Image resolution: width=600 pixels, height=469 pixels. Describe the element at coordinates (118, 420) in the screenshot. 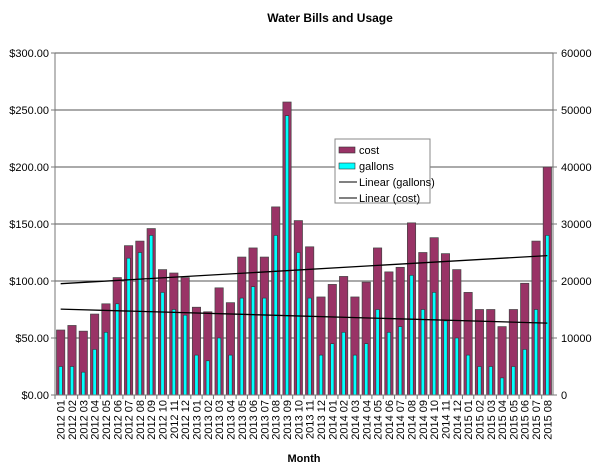

I see `x-tick-label: 2012 06` at that location.